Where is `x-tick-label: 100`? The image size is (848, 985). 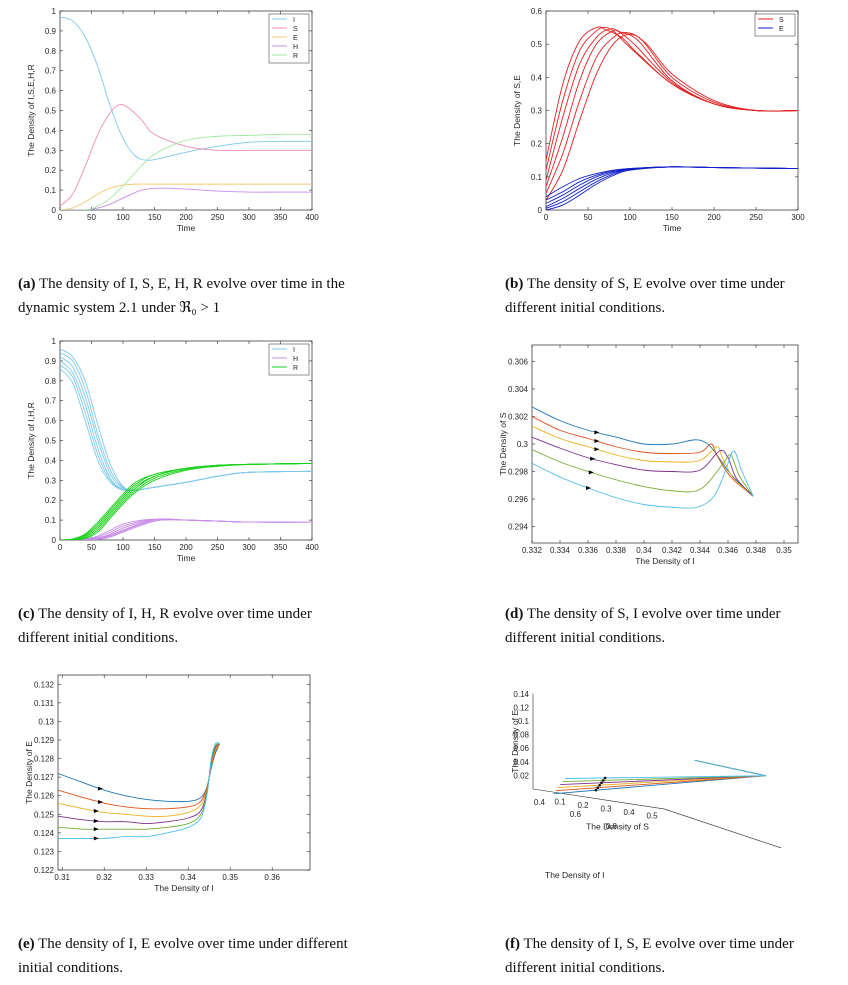
x-tick-label: 100 is located at coordinates (123, 547).